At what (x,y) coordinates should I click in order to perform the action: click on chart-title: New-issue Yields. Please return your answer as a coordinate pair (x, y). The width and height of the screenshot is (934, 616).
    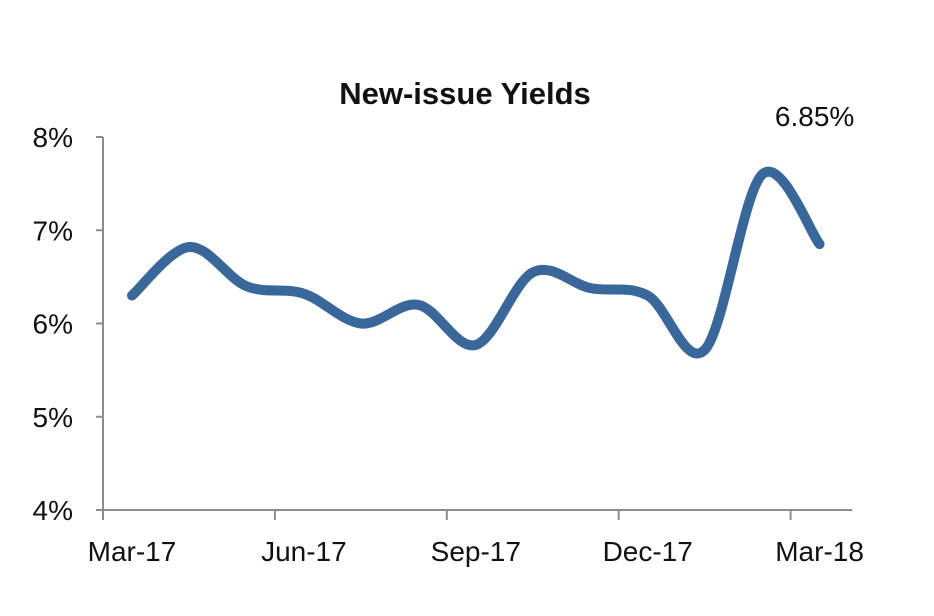
    Looking at the image, I should click on (465, 93).